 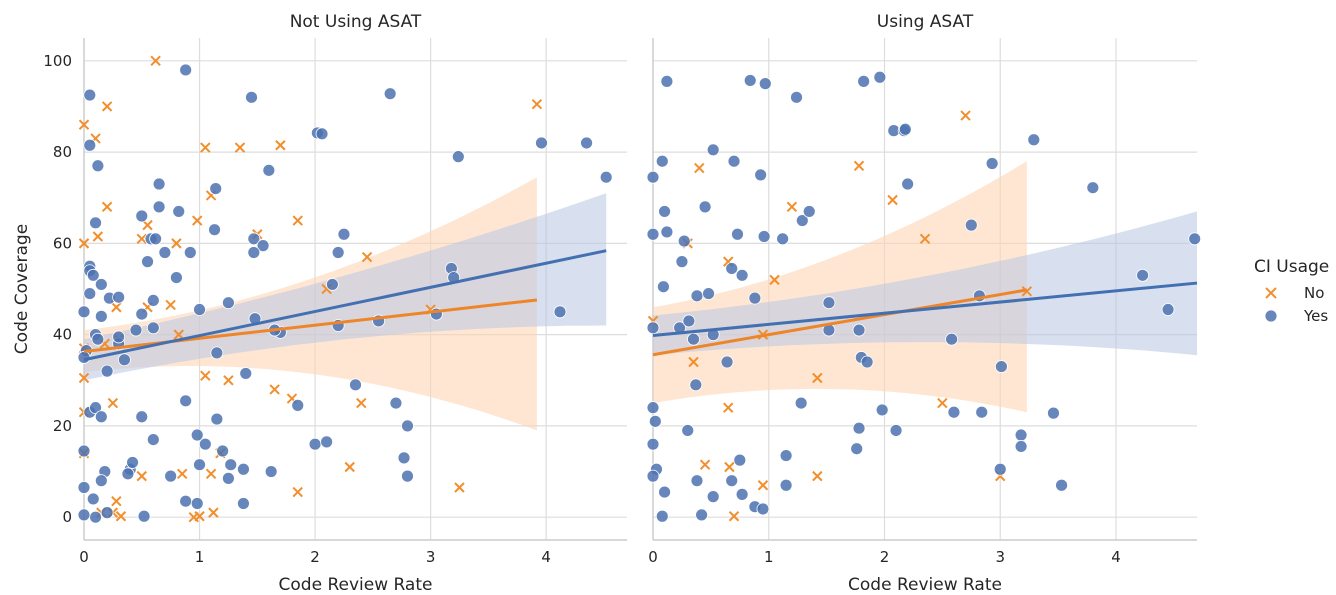 I want to click on y-tick-label: 80, so click(x=62, y=152).